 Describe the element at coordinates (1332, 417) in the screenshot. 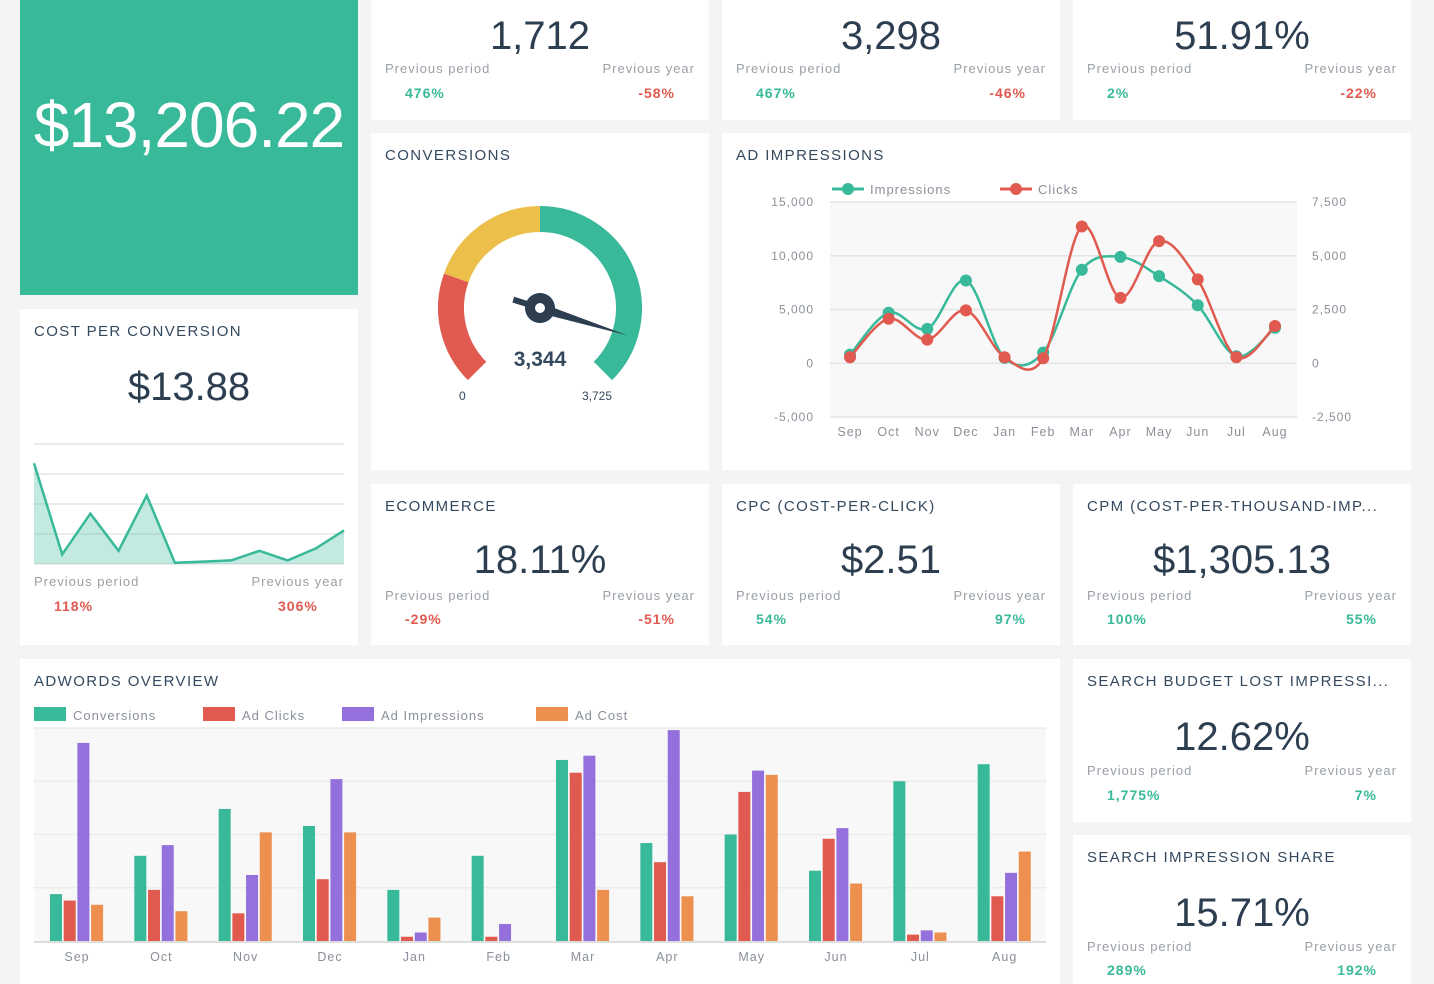

I see `right-axis-tick: -2,500` at that location.